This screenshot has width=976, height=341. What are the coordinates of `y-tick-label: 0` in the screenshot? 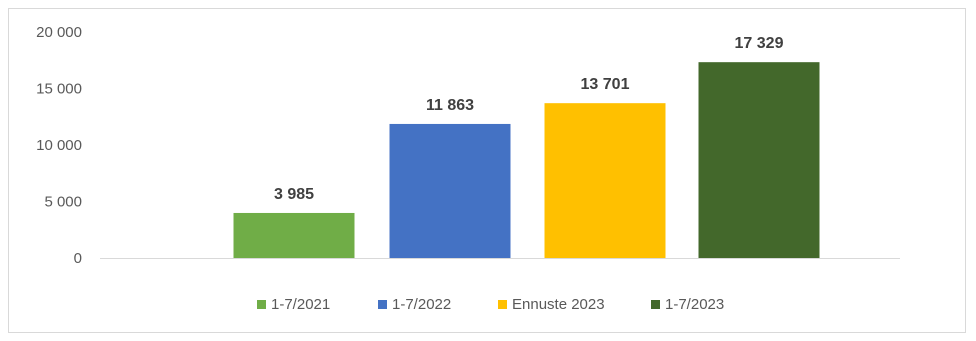 It's located at (78, 258).